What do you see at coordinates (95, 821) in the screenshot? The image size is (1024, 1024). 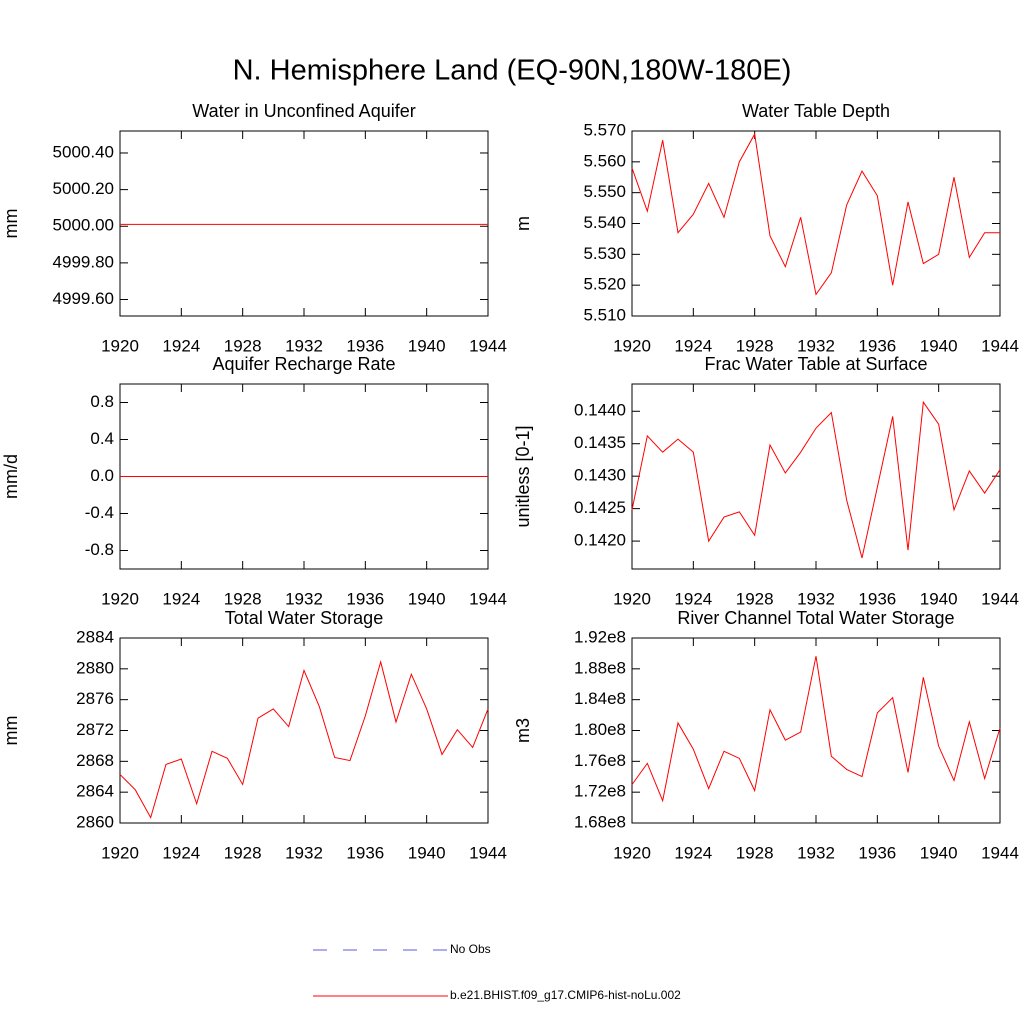 I see `y-tick-label: 2860` at bounding box center [95, 821].